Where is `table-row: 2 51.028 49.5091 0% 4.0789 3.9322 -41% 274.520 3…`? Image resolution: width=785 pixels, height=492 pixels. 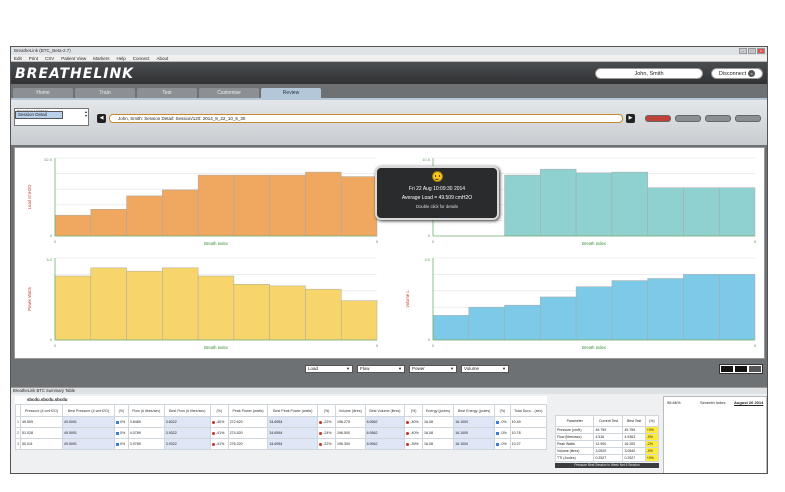
table-row: 2 51.028 49.5091 0% 4.0789 3.9322 -41% 274.520 3… is located at coordinates (281, 433).